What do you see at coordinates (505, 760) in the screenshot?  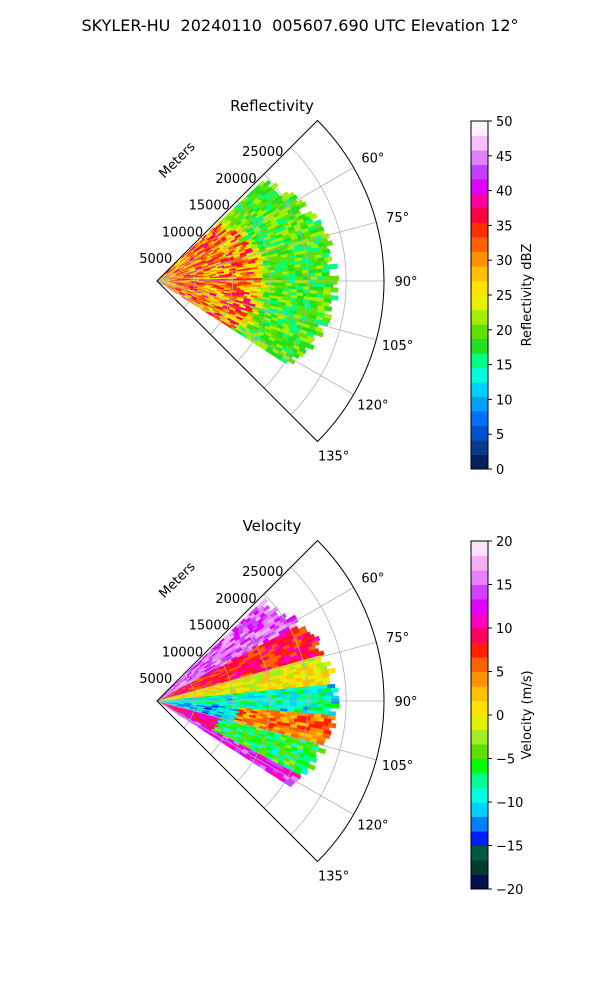 I see `colorbar-tick-label: −5` at bounding box center [505, 760].